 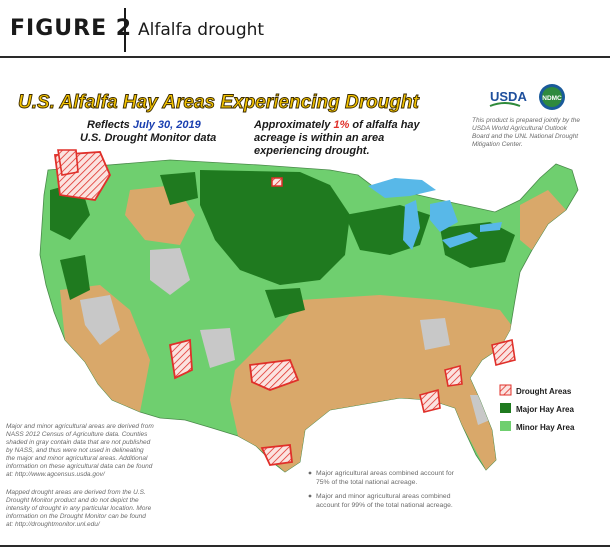 What do you see at coordinates (505, 408) in the screenshot?
I see `legend-swatch-major` at bounding box center [505, 408].